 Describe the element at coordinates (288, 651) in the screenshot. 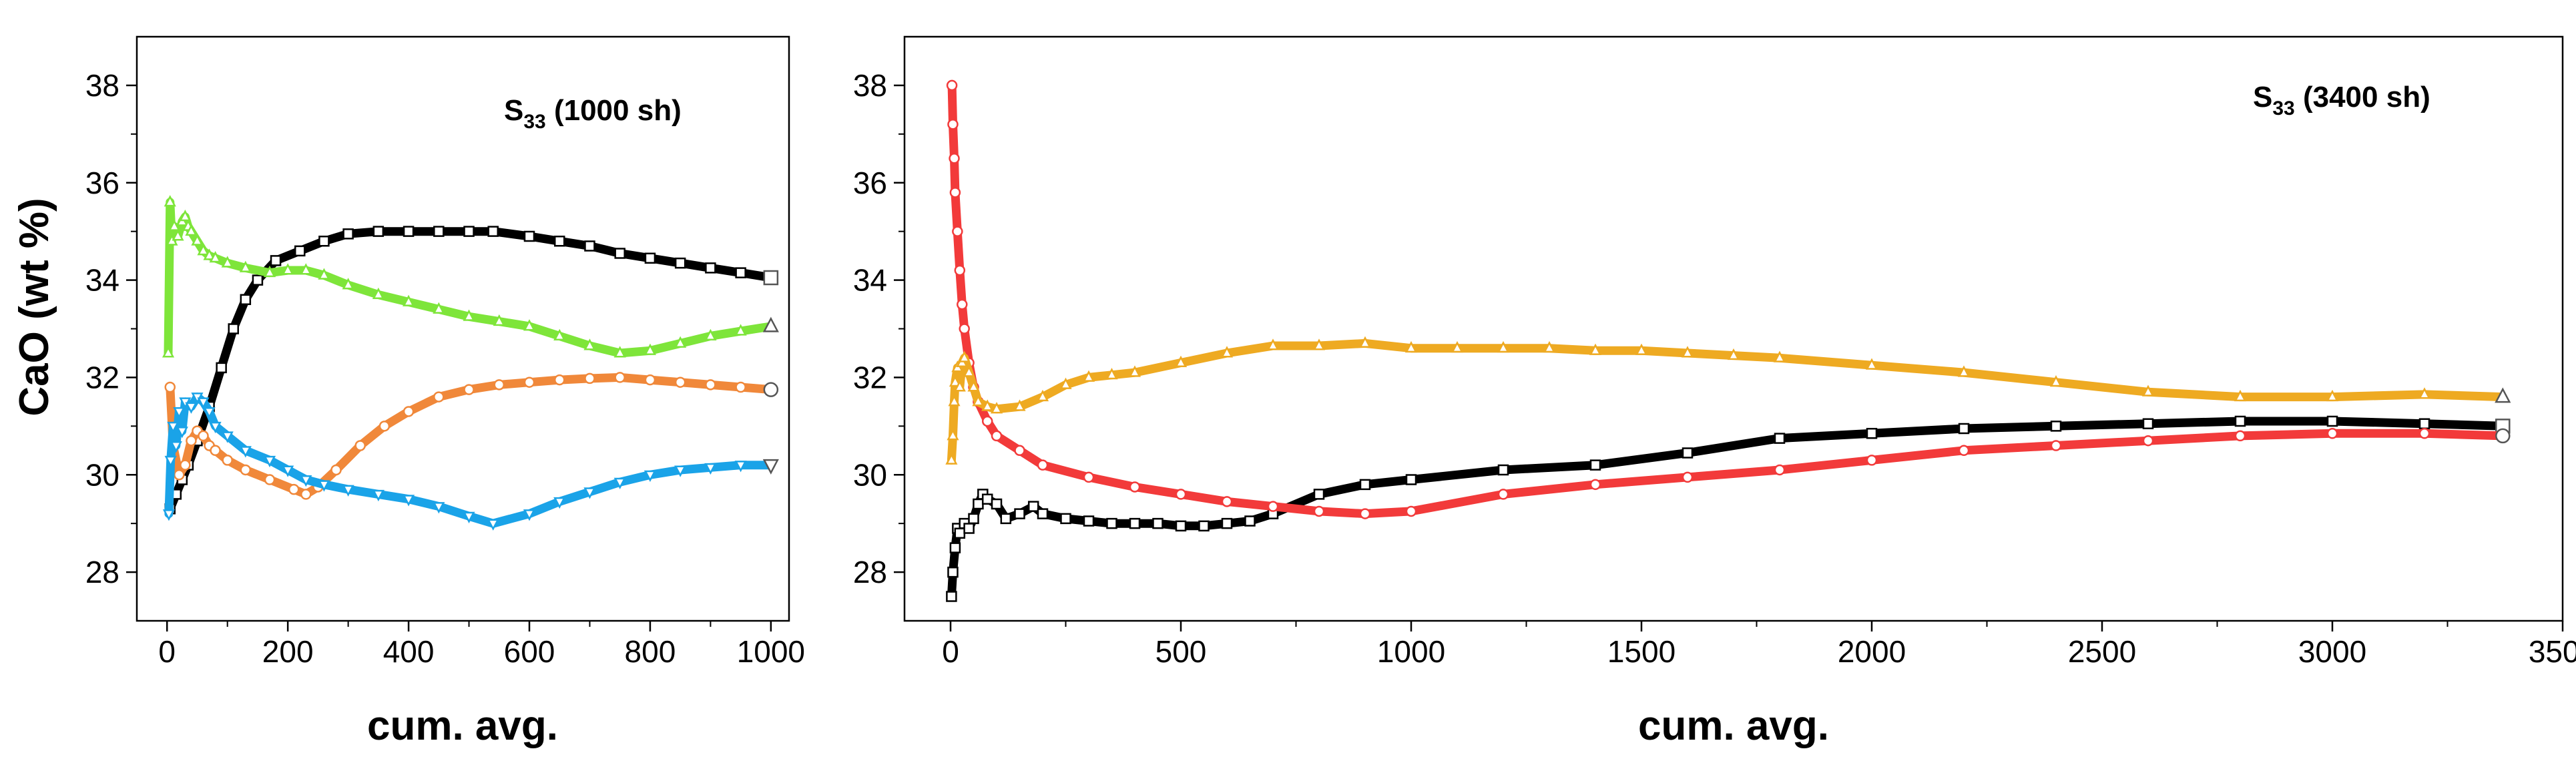

I see `x-tick-label: 200` at that location.